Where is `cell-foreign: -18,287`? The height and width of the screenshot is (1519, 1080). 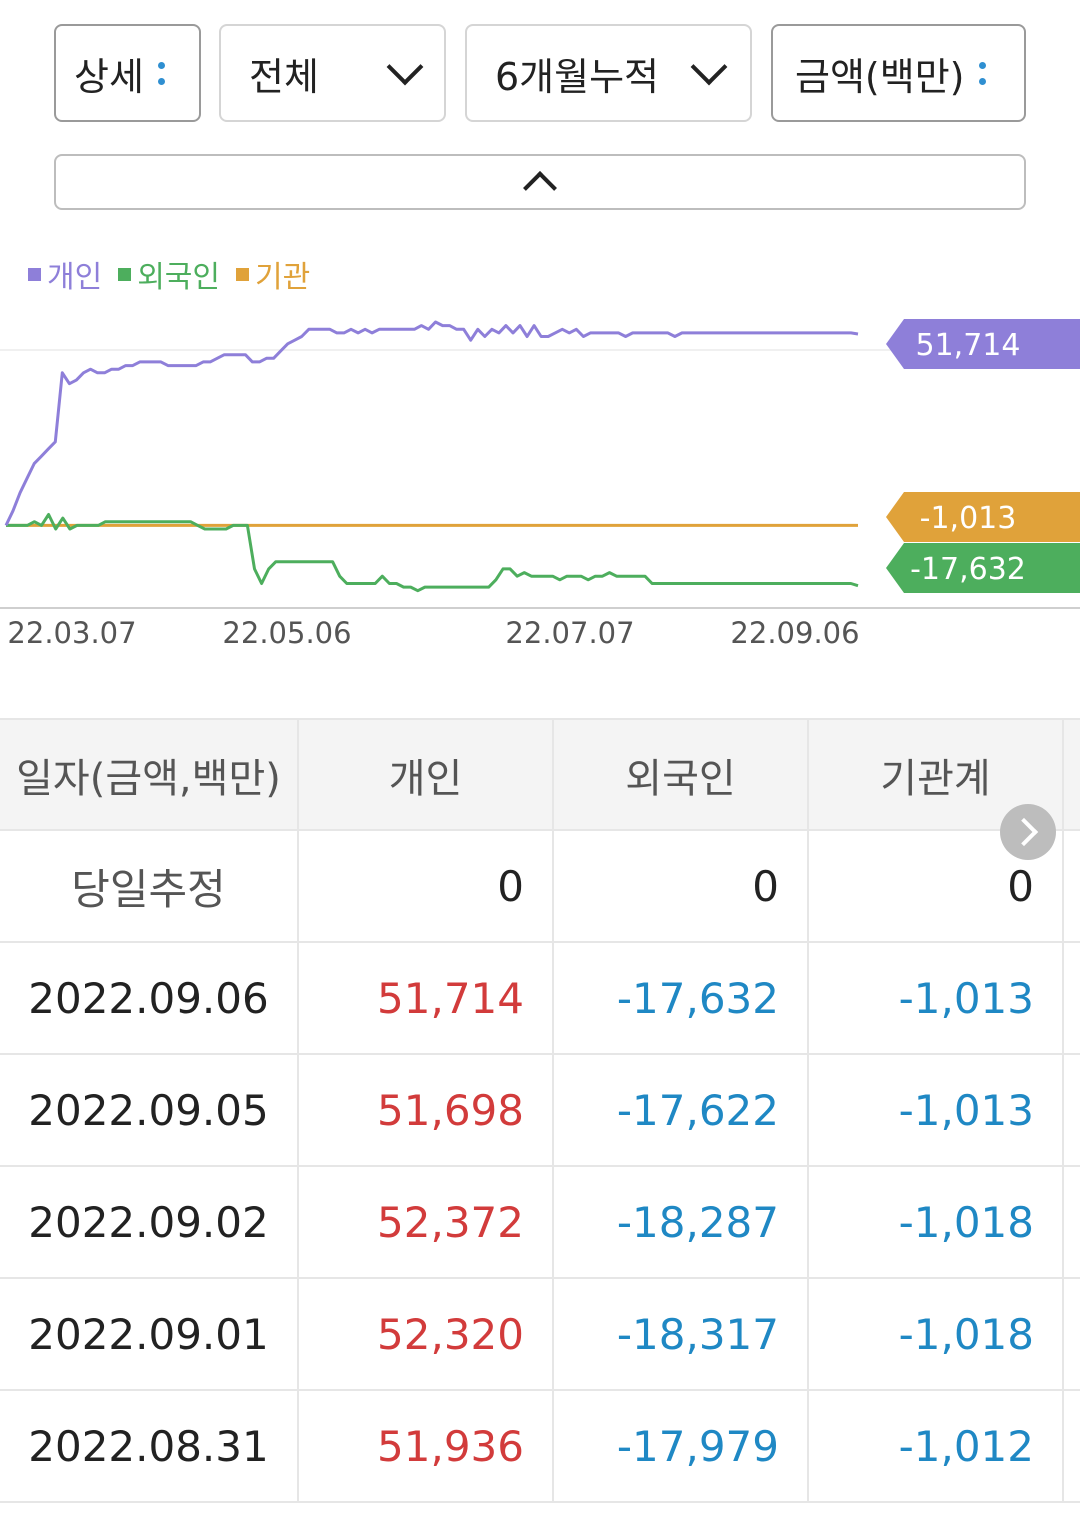 cell-foreign: -18,287 is located at coordinates (681, 1222).